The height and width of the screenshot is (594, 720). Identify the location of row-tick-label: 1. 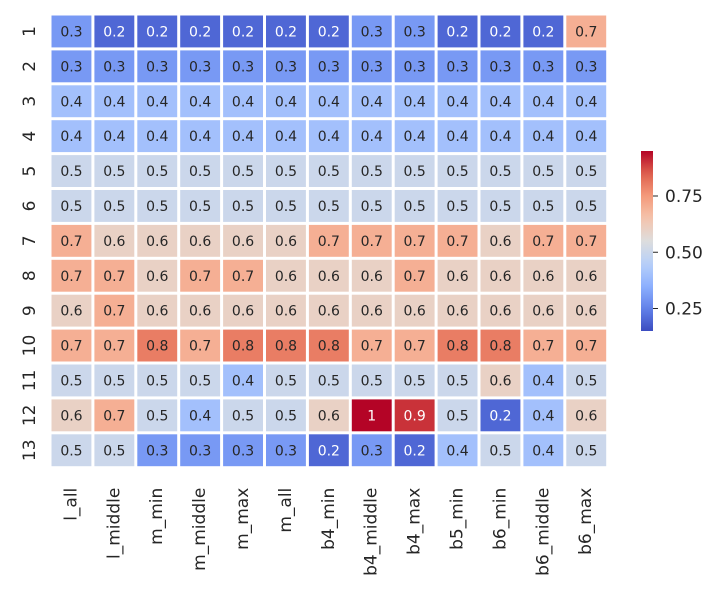
(30, 31).